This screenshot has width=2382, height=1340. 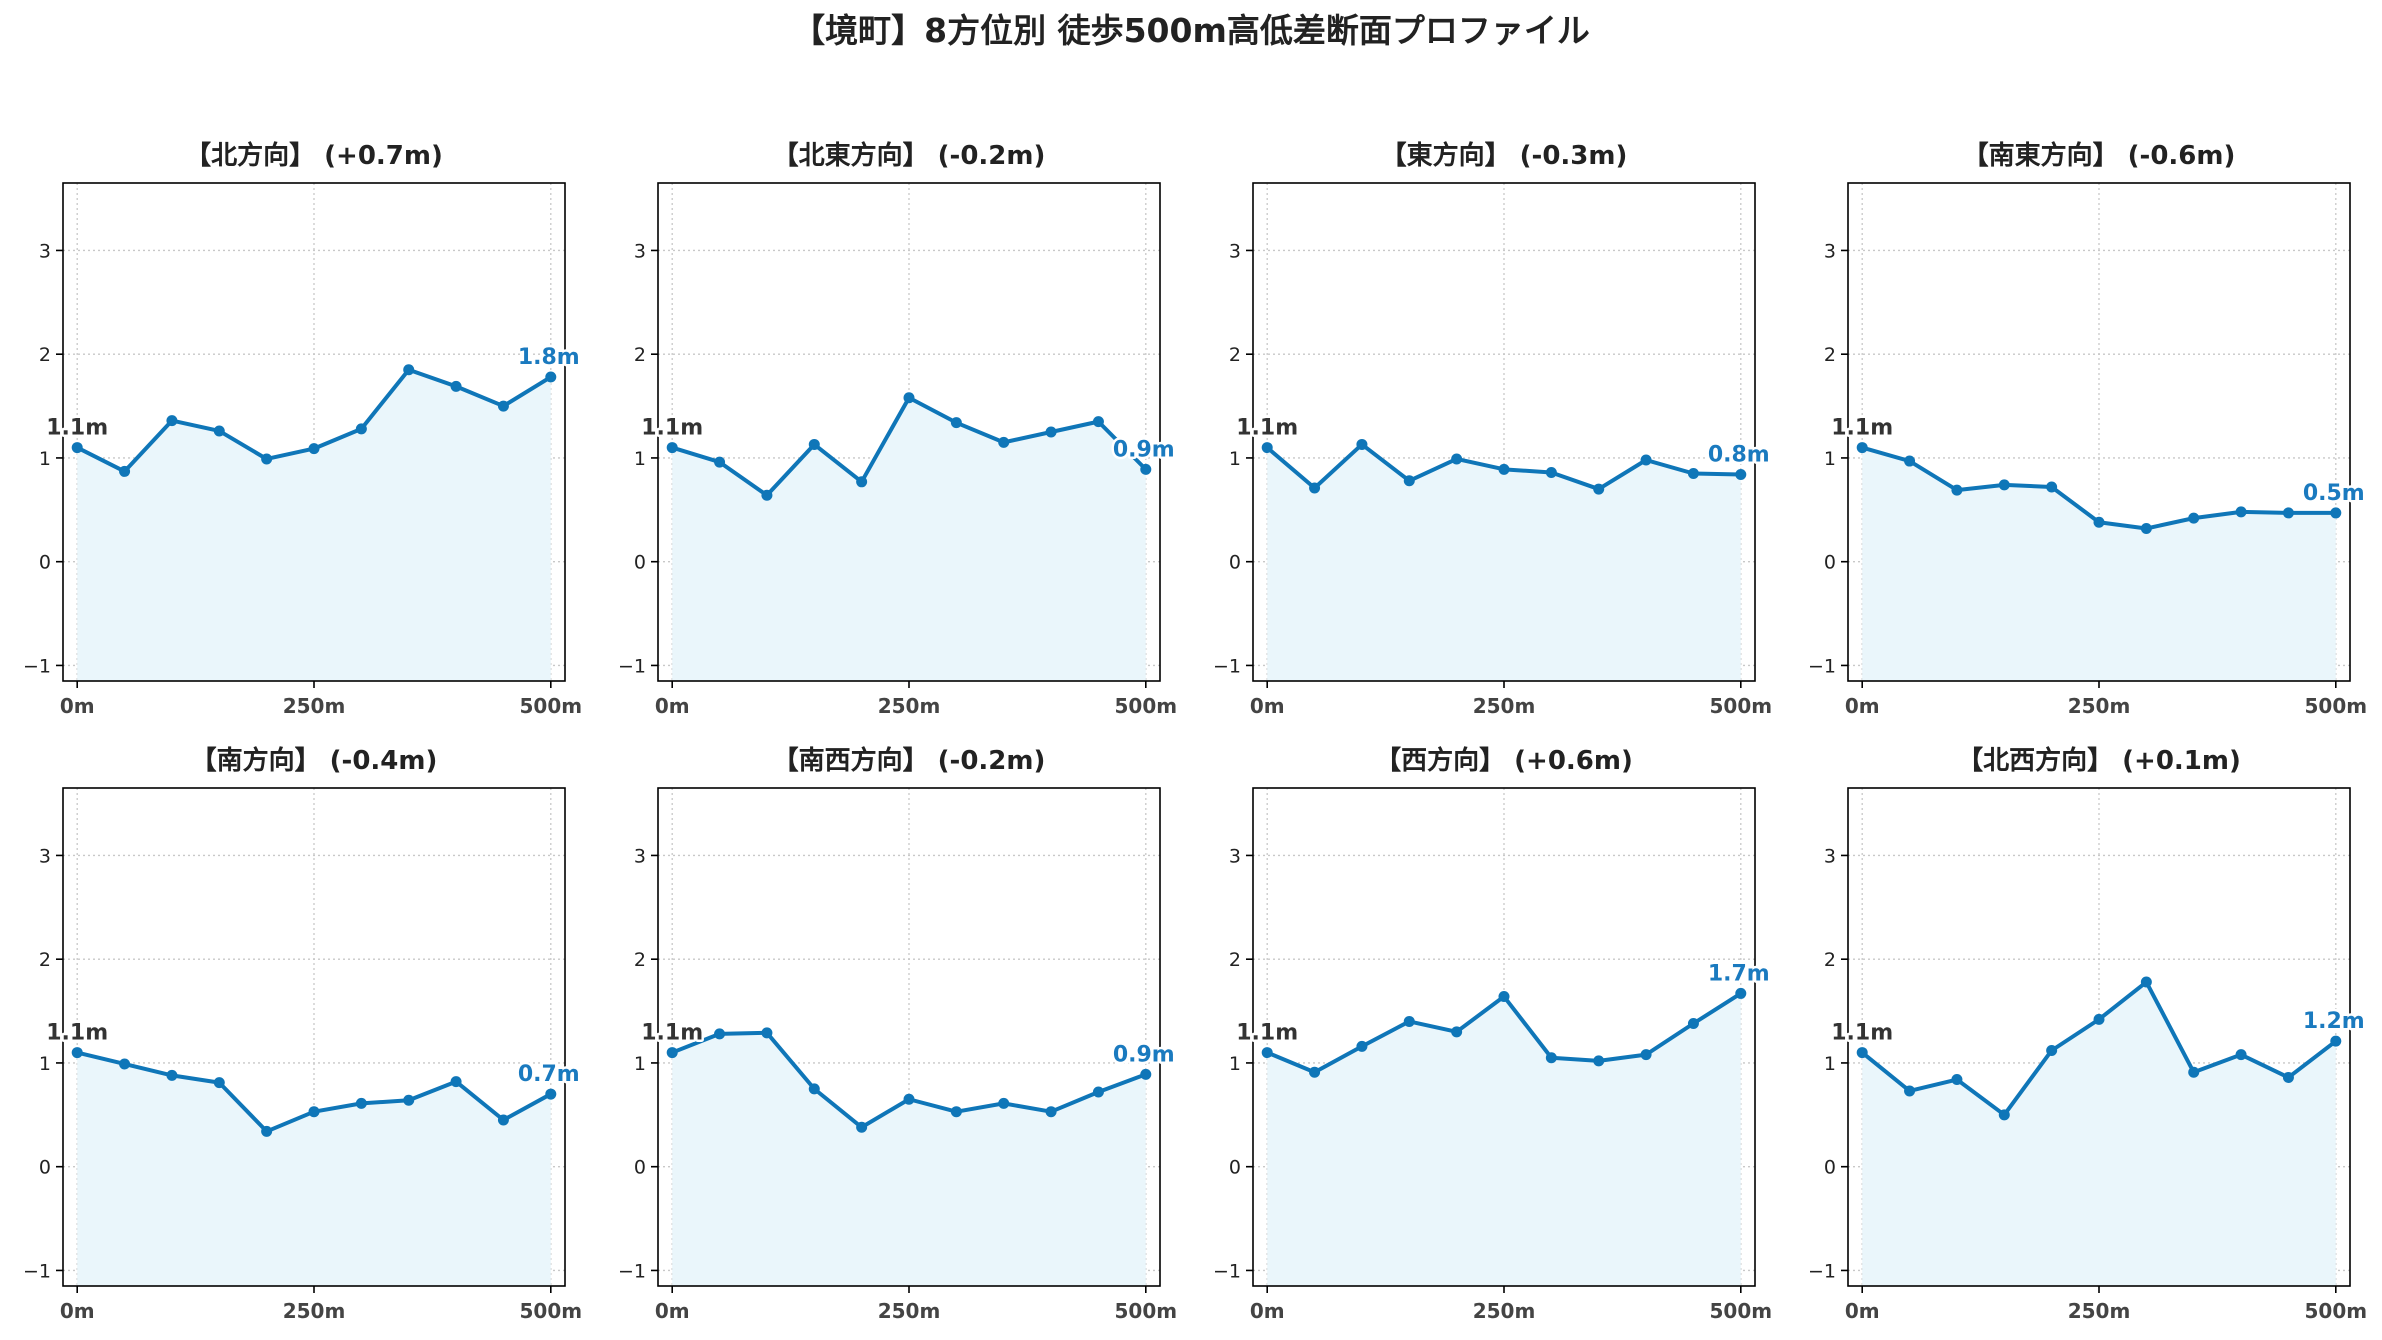 I want to click on panel-1: 【北方向】 (+0.7m) −1 0 1 2 3 0m 250m 500m 1.1m 1.8m, so click(x=302, y=429).